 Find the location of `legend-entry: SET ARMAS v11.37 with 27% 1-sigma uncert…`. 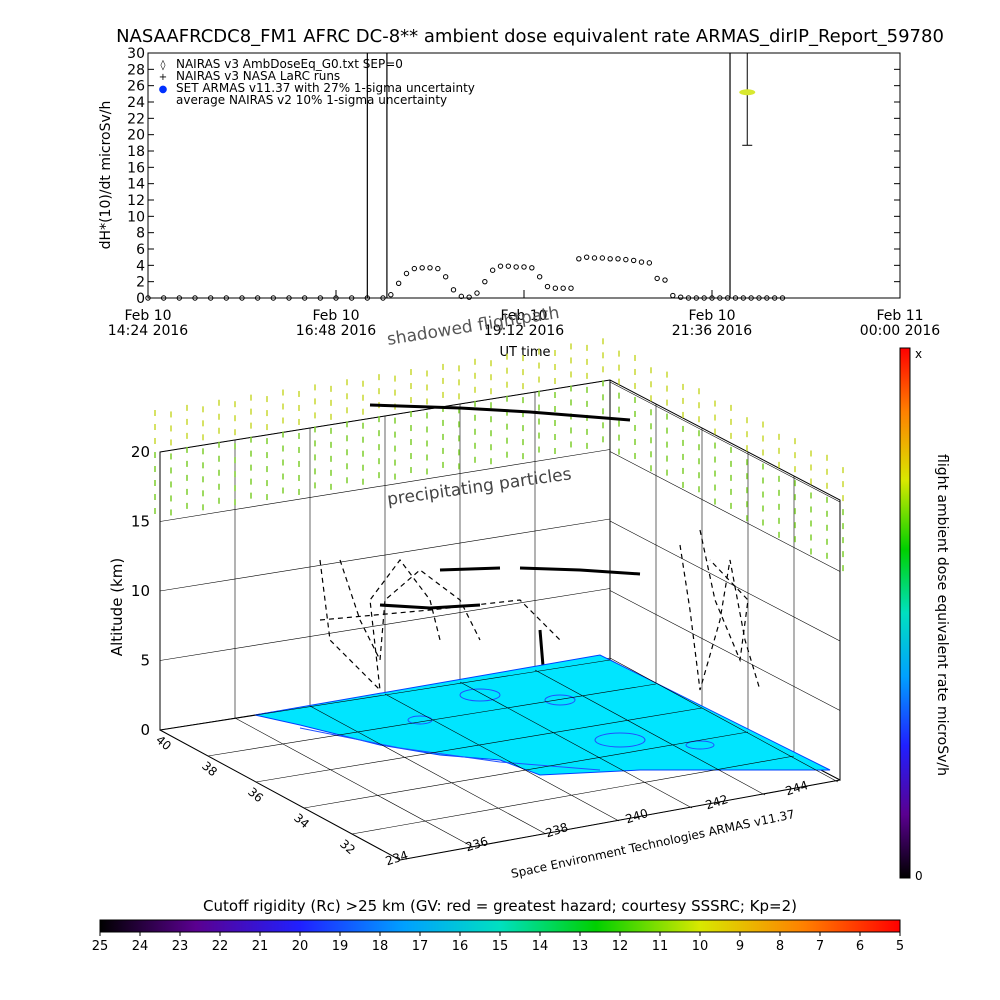

legend-entry: SET ARMAS v11.37 with 27% 1-sigma uncert… is located at coordinates (325, 88).